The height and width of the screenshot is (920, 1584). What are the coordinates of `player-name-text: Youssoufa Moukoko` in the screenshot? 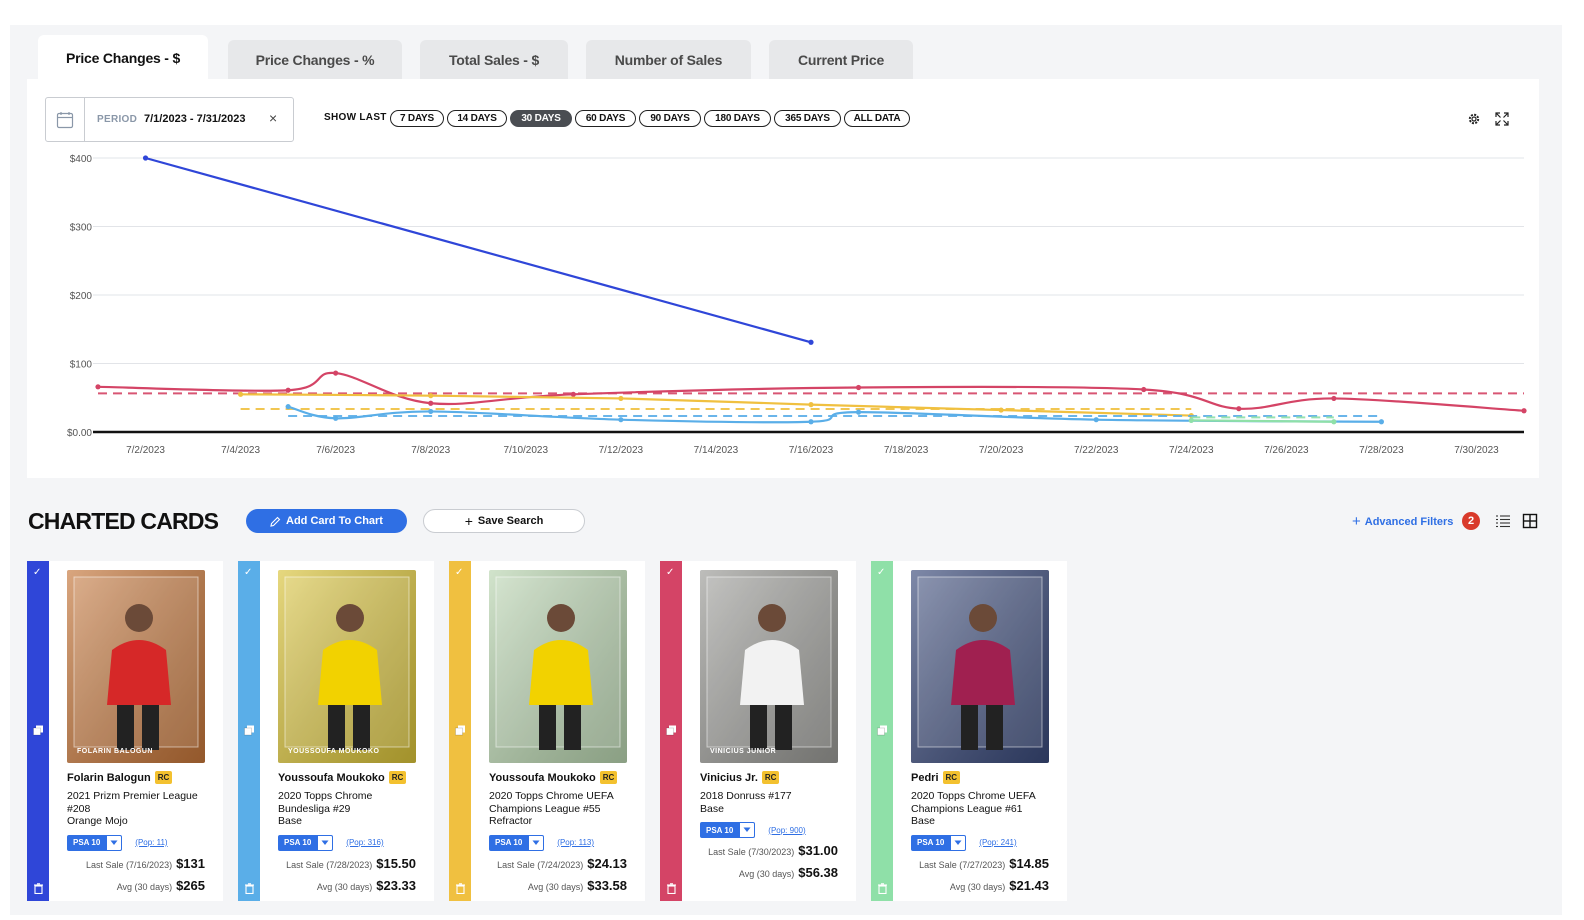 It's located at (331, 777).